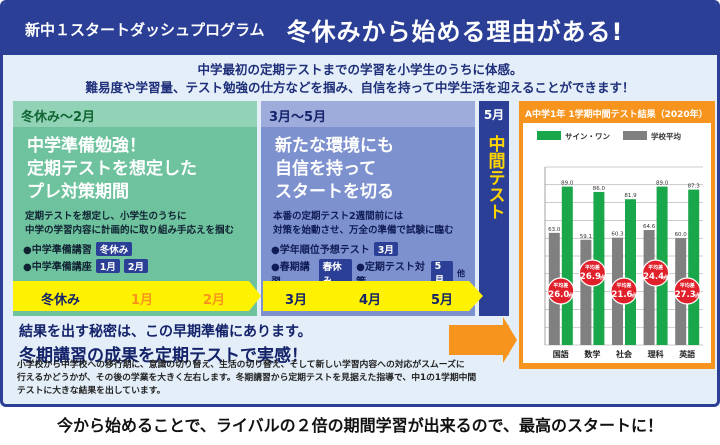 This screenshot has height=445, width=720. I want to click on data-label-school-average: 64.6, so click(649, 227).